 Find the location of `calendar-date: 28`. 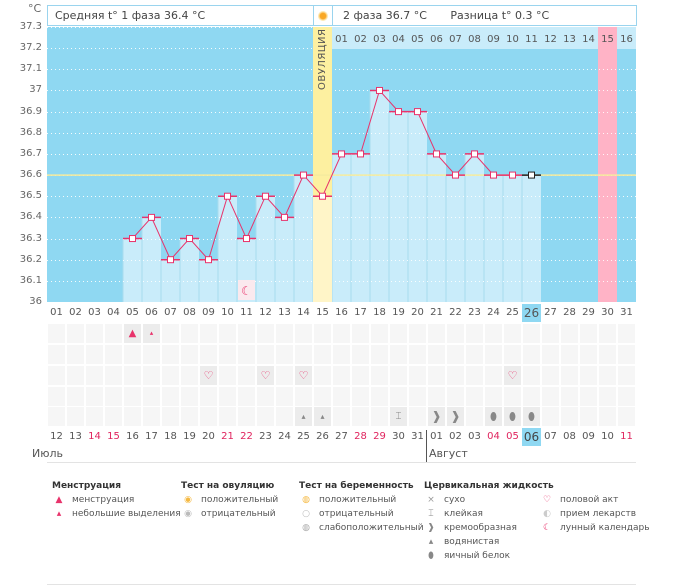

calendar-date: 28 is located at coordinates (360, 436).